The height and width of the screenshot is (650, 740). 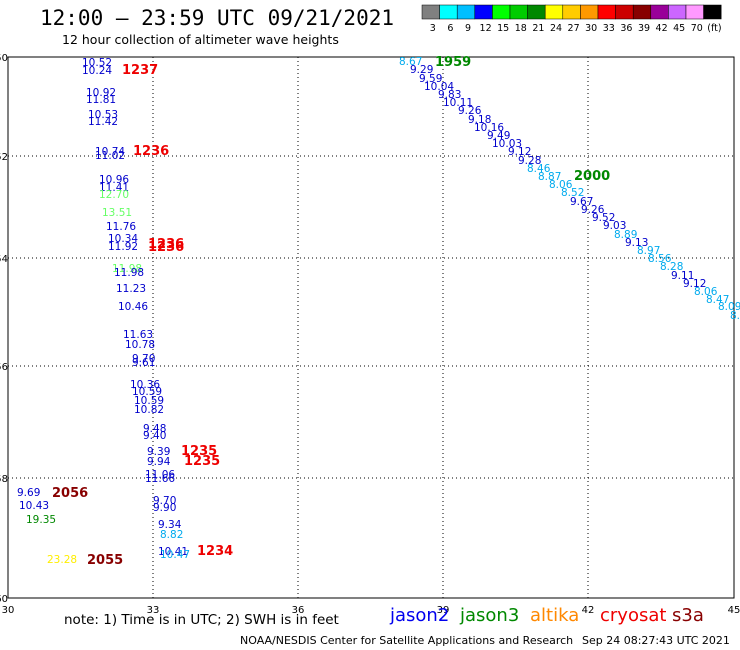 I want to click on wave-height-label: 12.70, so click(x=114, y=195).